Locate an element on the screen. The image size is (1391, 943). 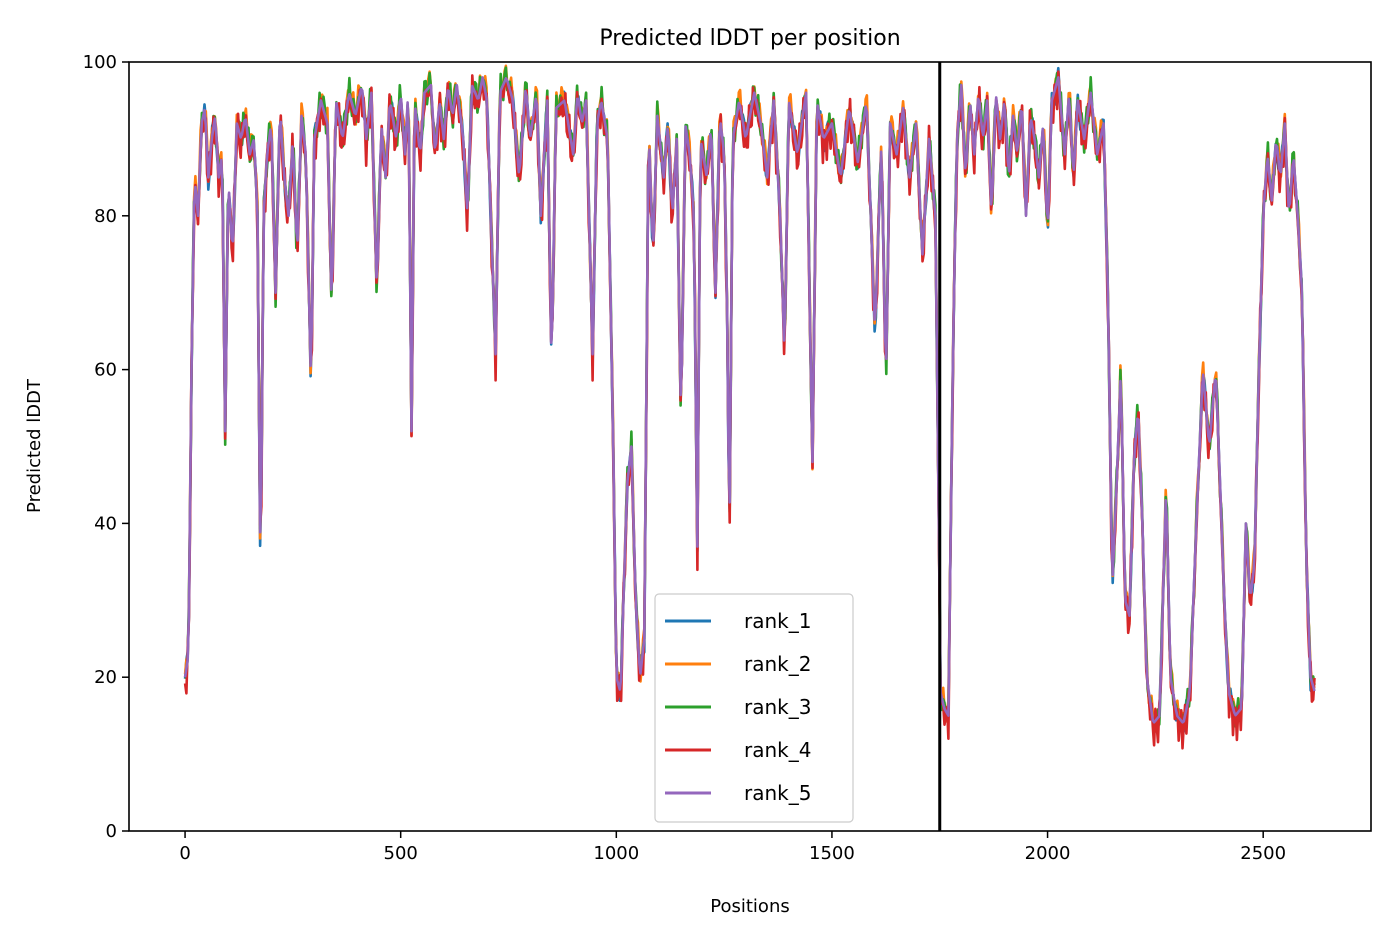
legend-label-rank-4: rank_4 is located at coordinates (777, 750).